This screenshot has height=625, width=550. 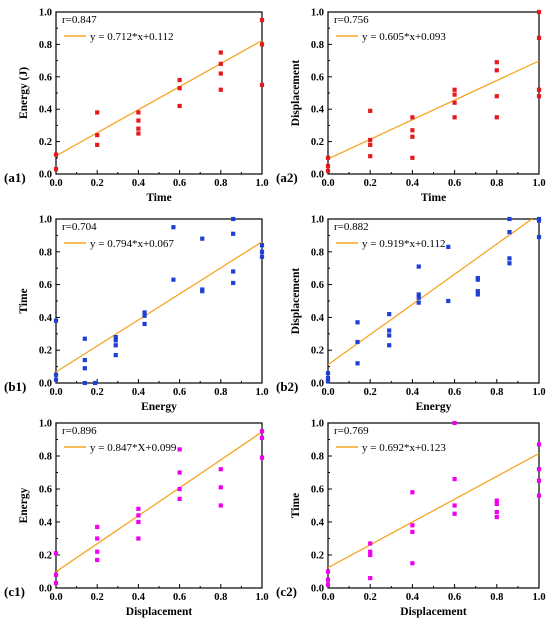 I want to click on fit-equation-label: y = 0.847*X+0.099, so click(x=133, y=448).